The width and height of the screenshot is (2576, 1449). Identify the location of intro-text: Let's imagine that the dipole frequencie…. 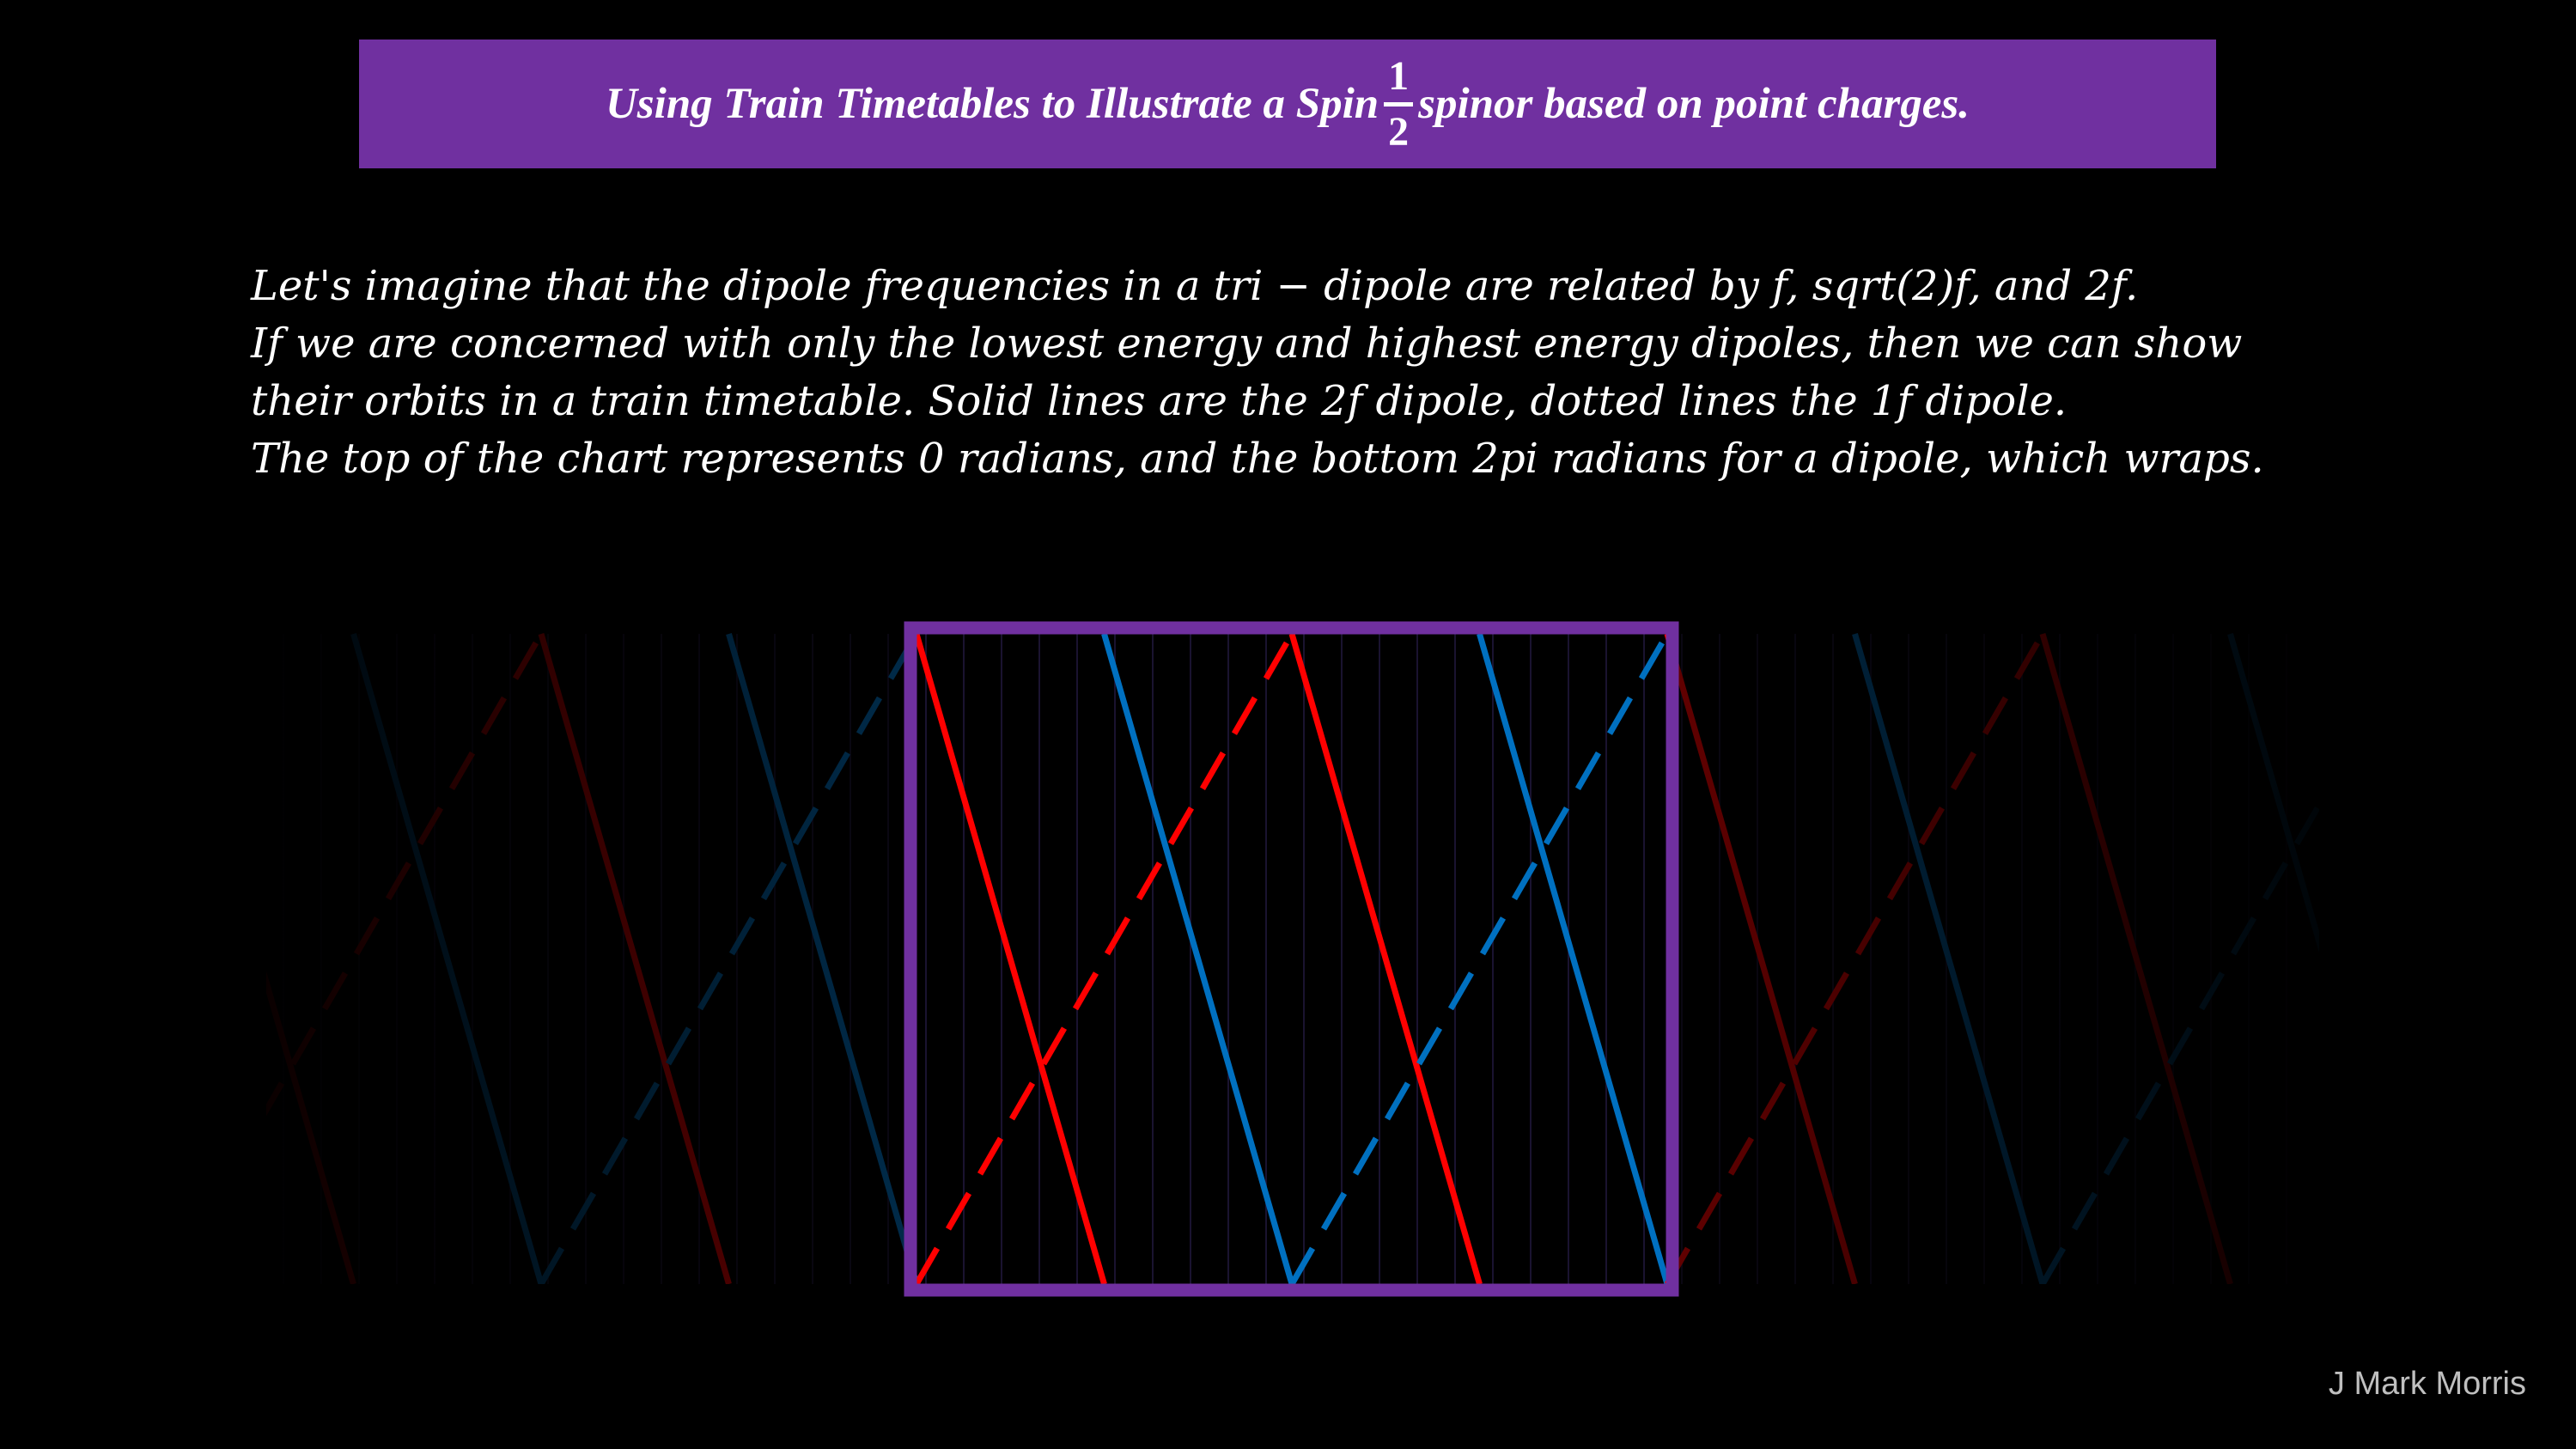
(1324, 373).